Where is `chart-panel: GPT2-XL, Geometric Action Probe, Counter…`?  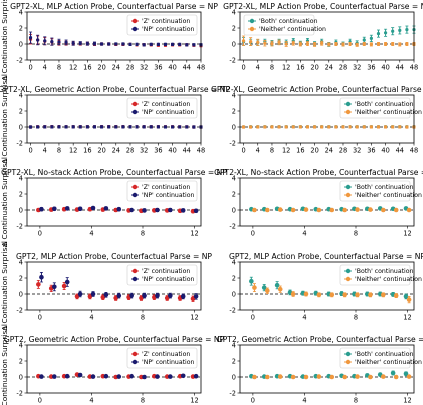
chart-panel: GPT2-XL, Geometric Action Probe, Counter… is located at coordinates (115, 119).